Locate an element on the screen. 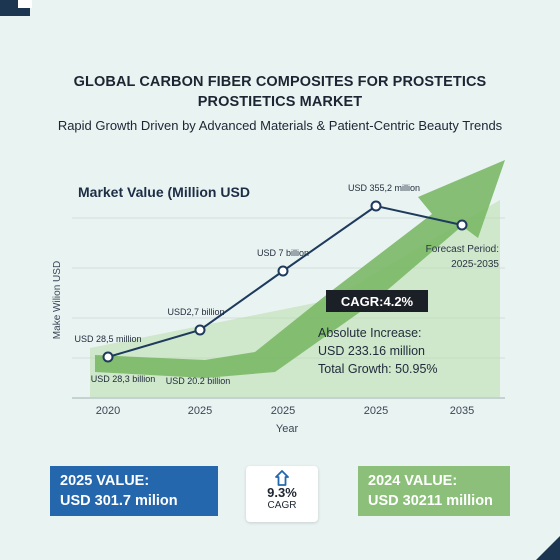  x-tick-label-2: 2025 is located at coordinates (283, 411).